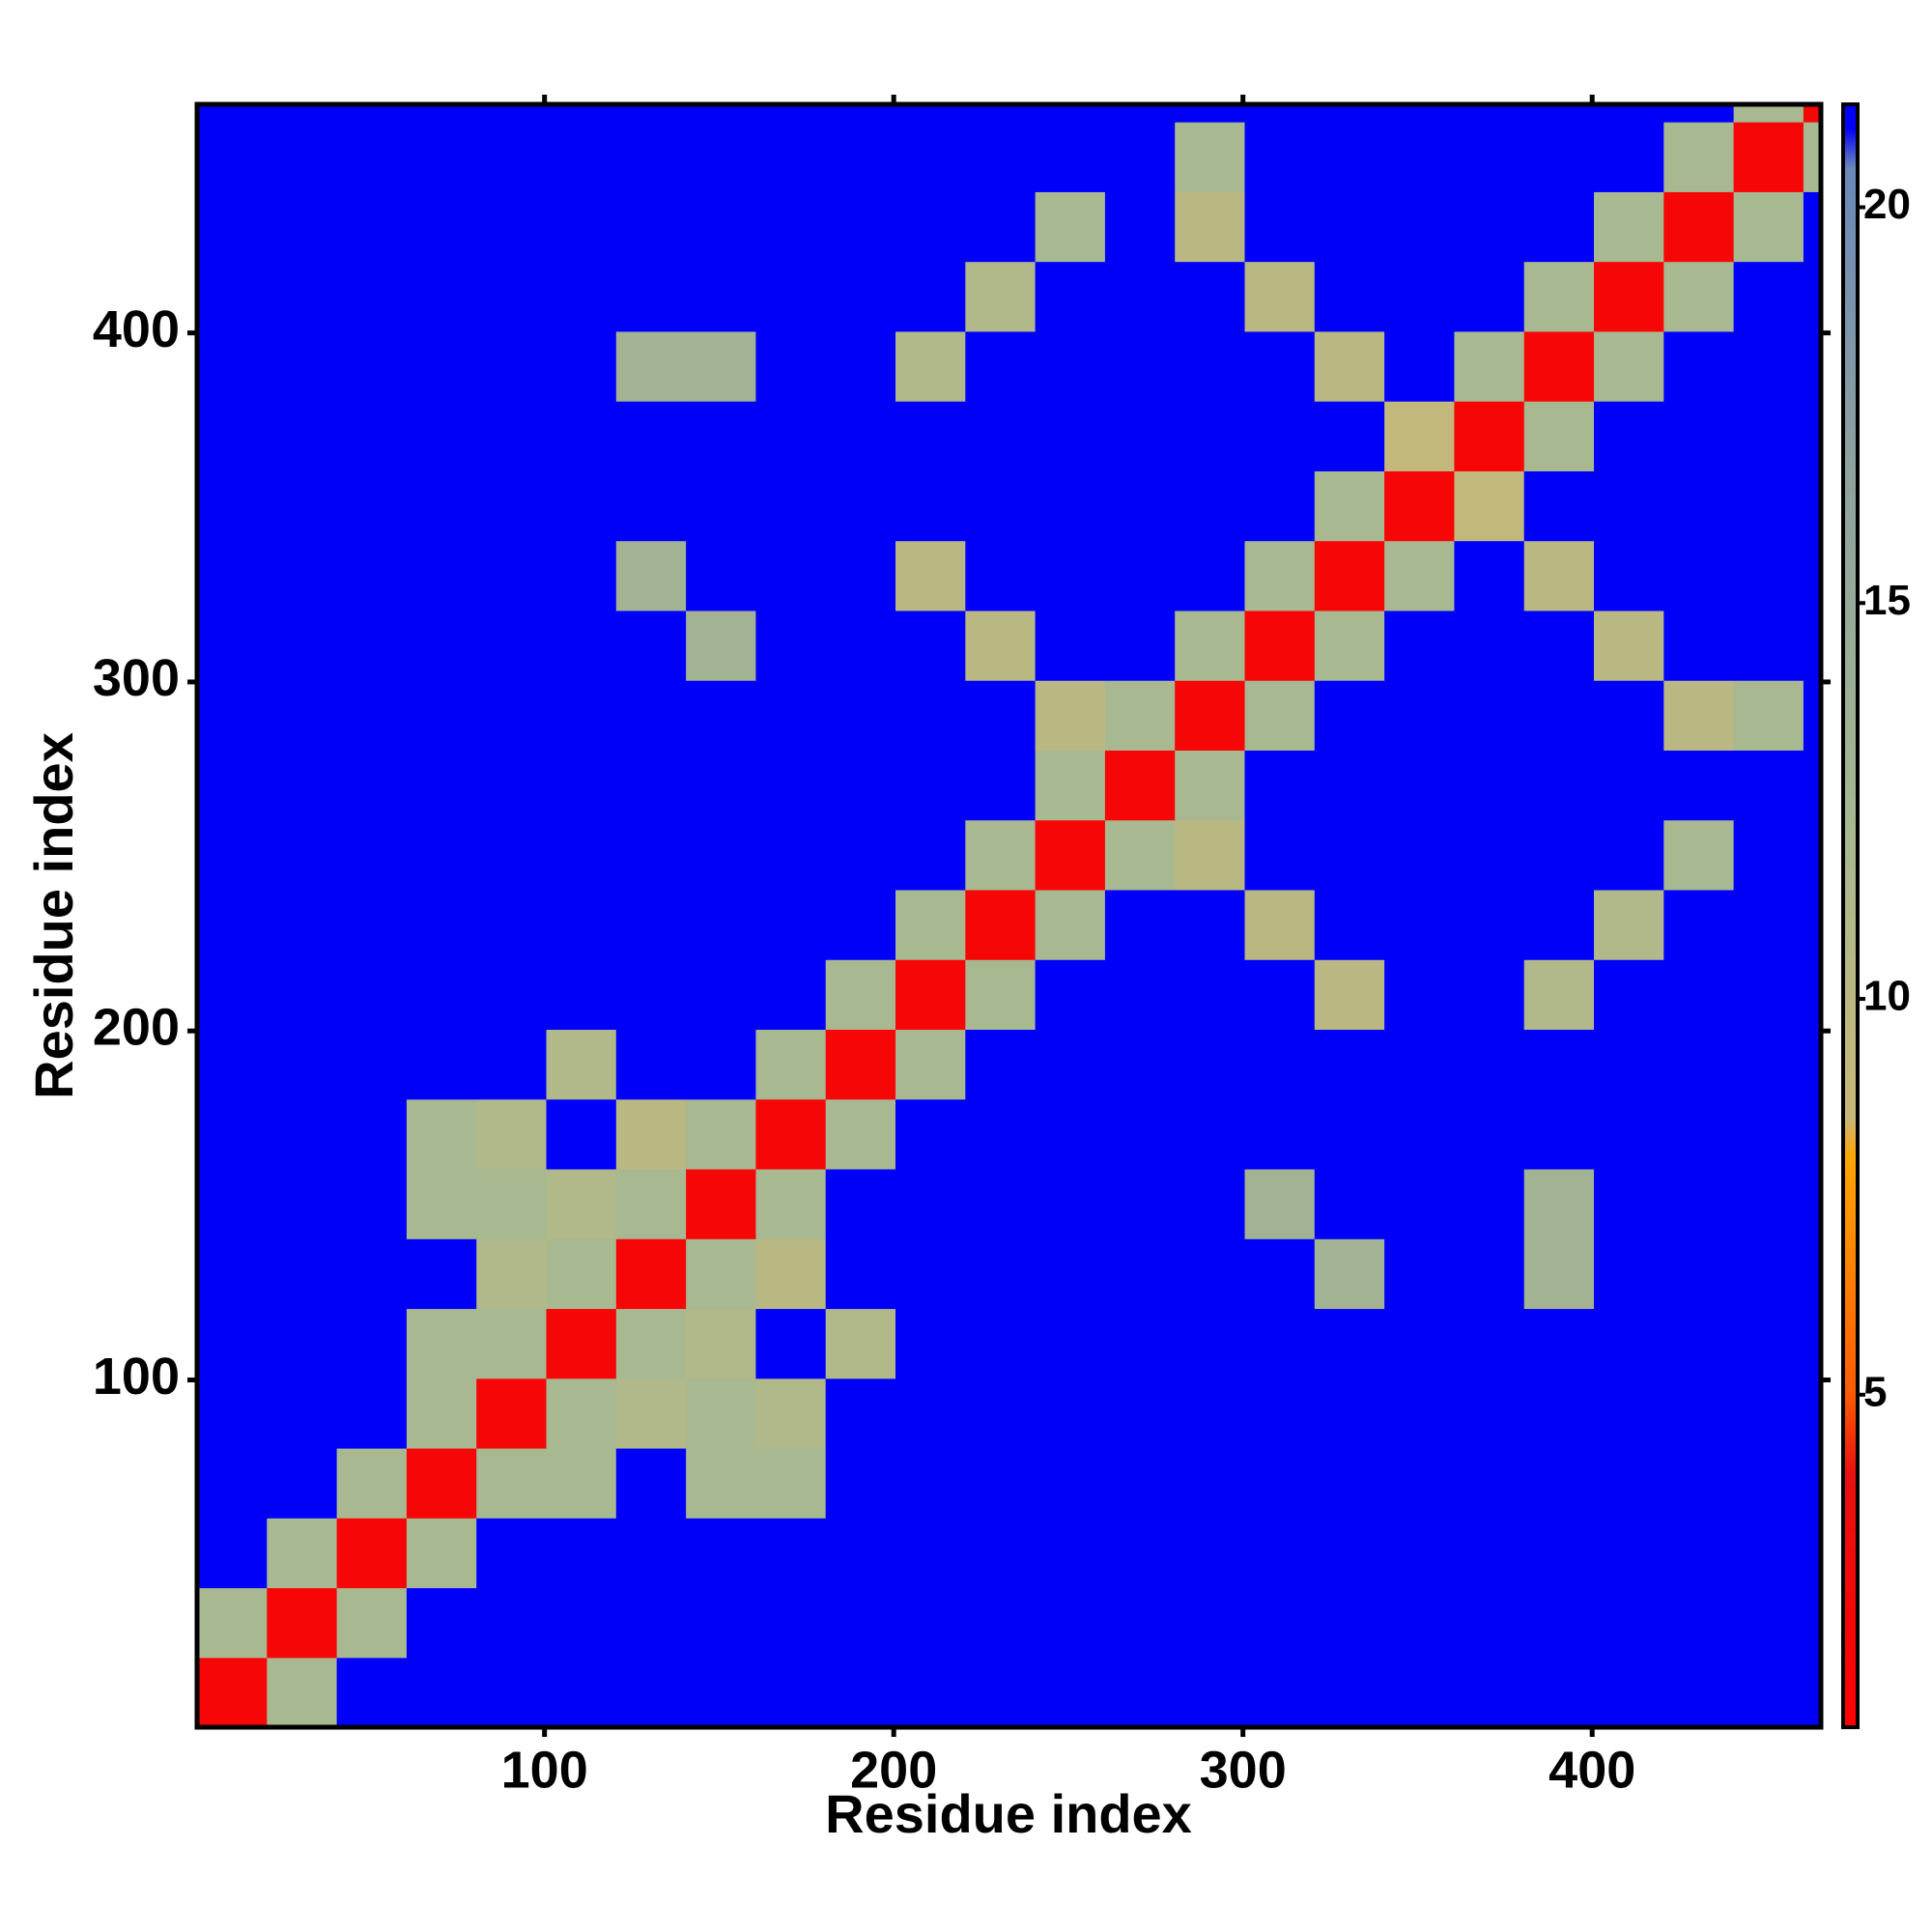  Describe the element at coordinates (1887, 996) in the screenshot. I see `colorbar-tick-label: 10` at that location.